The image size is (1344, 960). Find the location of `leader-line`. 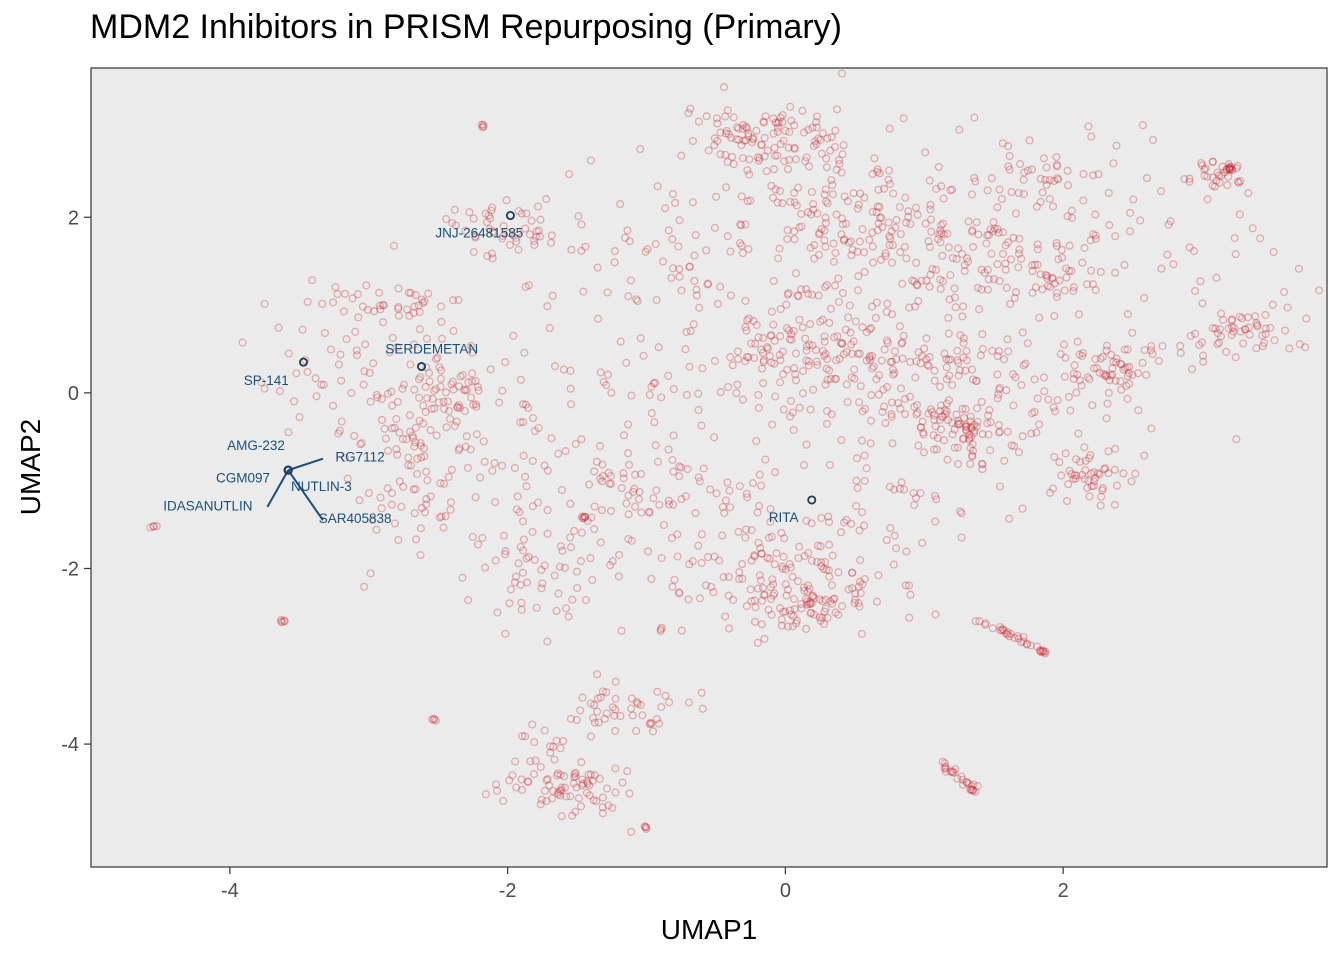

leader-line is located at coordinates (305, 495).